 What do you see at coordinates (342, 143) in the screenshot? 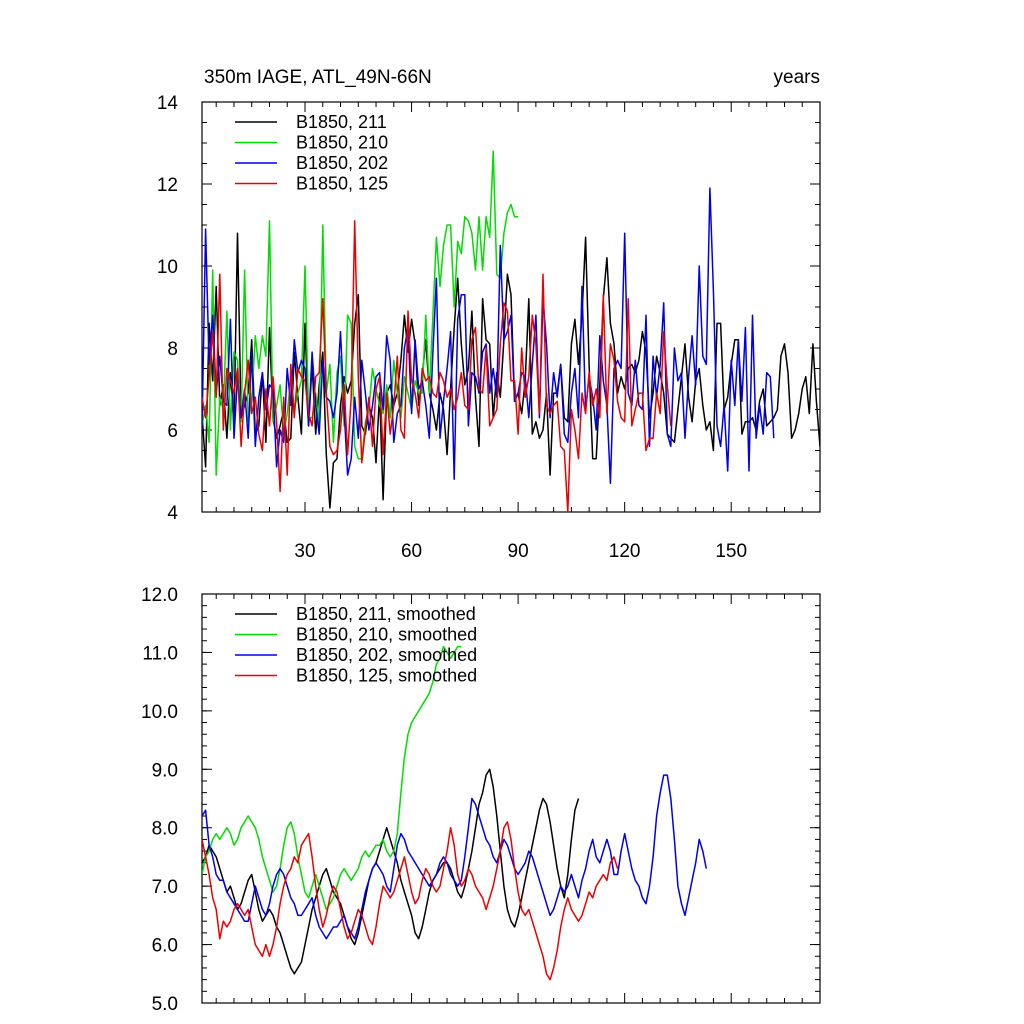
I see `legend-label: B1850, 210` at bounding box center [342, 143].